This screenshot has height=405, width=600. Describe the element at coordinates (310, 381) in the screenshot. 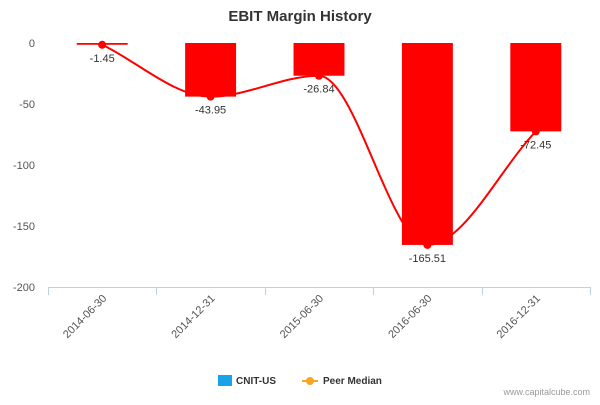

I see `legend-marker-peer-median` at that location.